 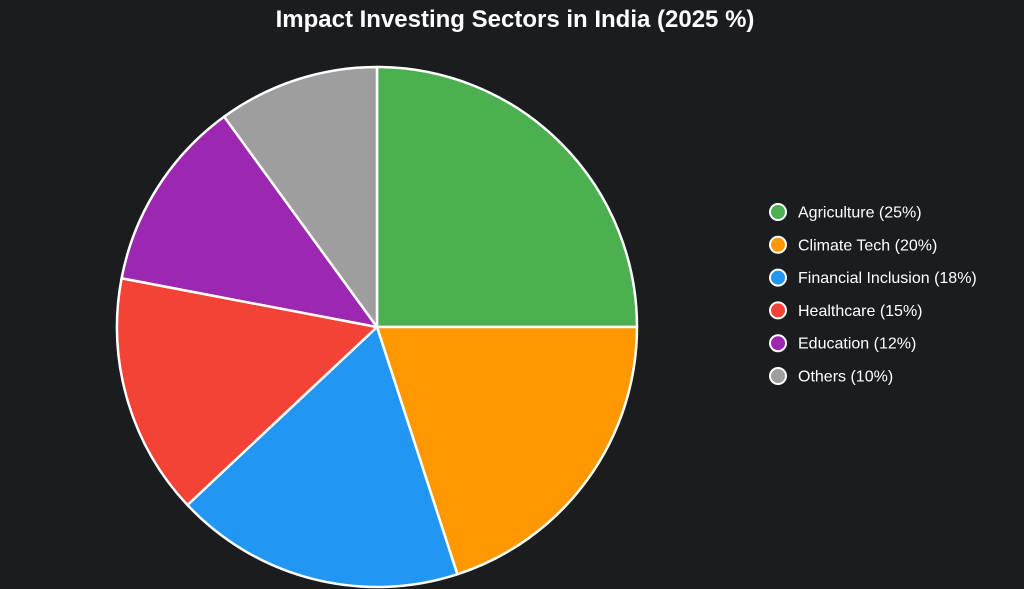 I want to click on legend-label: Healthcare (15%), so click(x=860, y=311).